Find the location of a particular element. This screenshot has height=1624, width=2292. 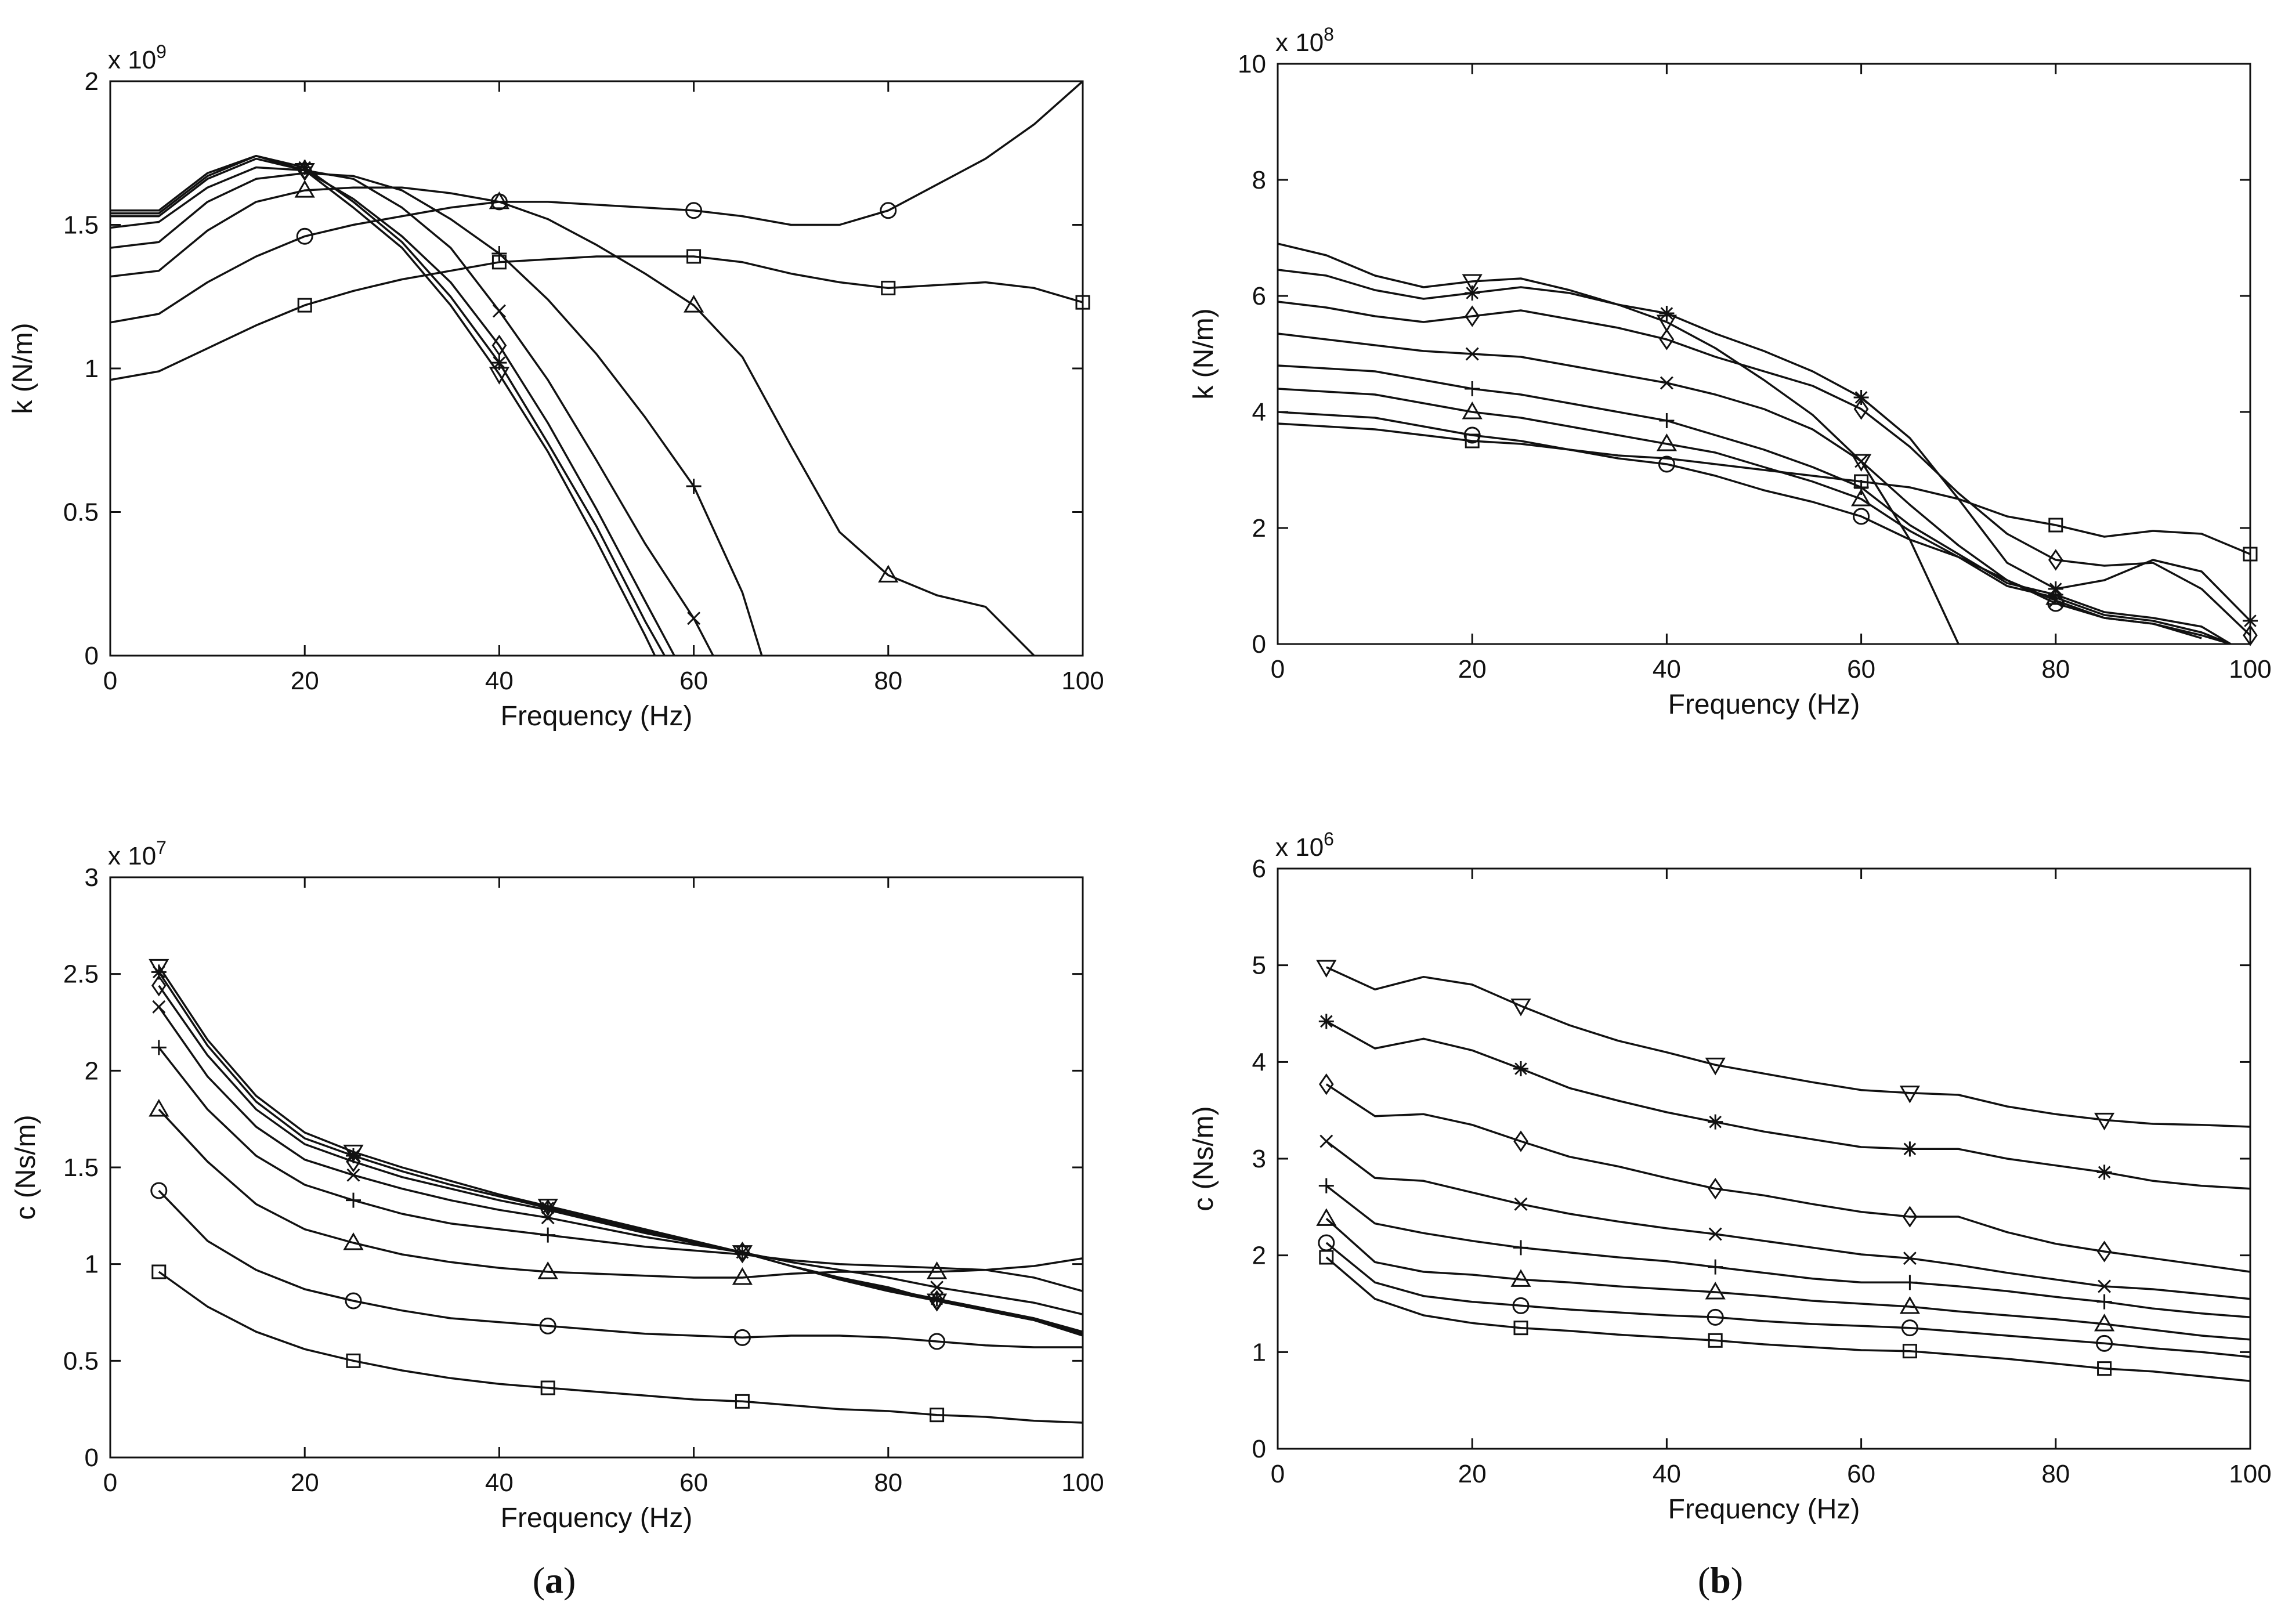

series-line-diamond is located at coordinates (393, 407).